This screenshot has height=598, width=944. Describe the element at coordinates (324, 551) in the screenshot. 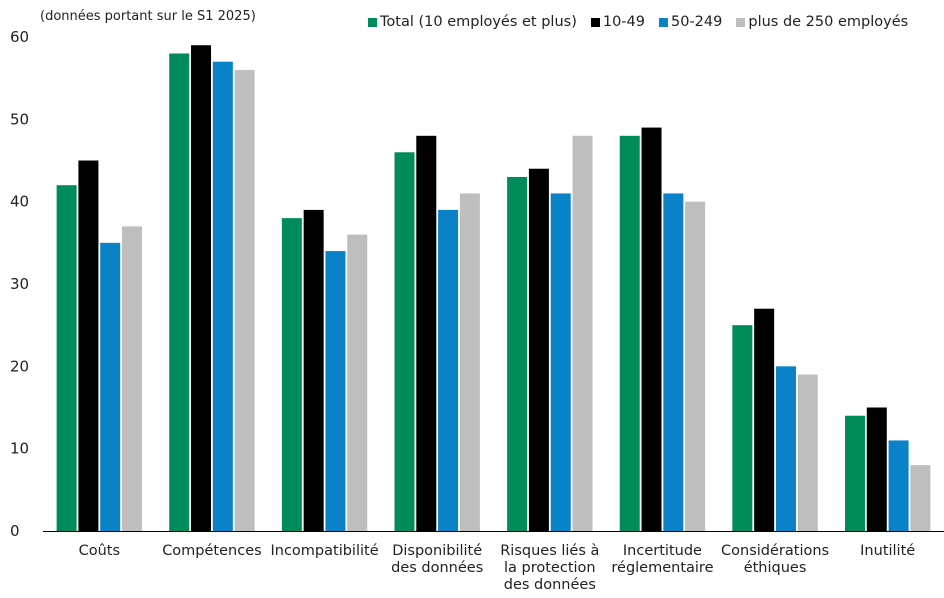

I see `x-tick-label: Incompatibilité` at that location.